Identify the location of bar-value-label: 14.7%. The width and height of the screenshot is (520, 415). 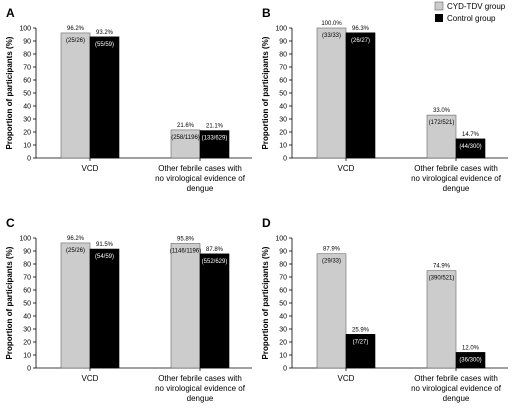
(471, 135).